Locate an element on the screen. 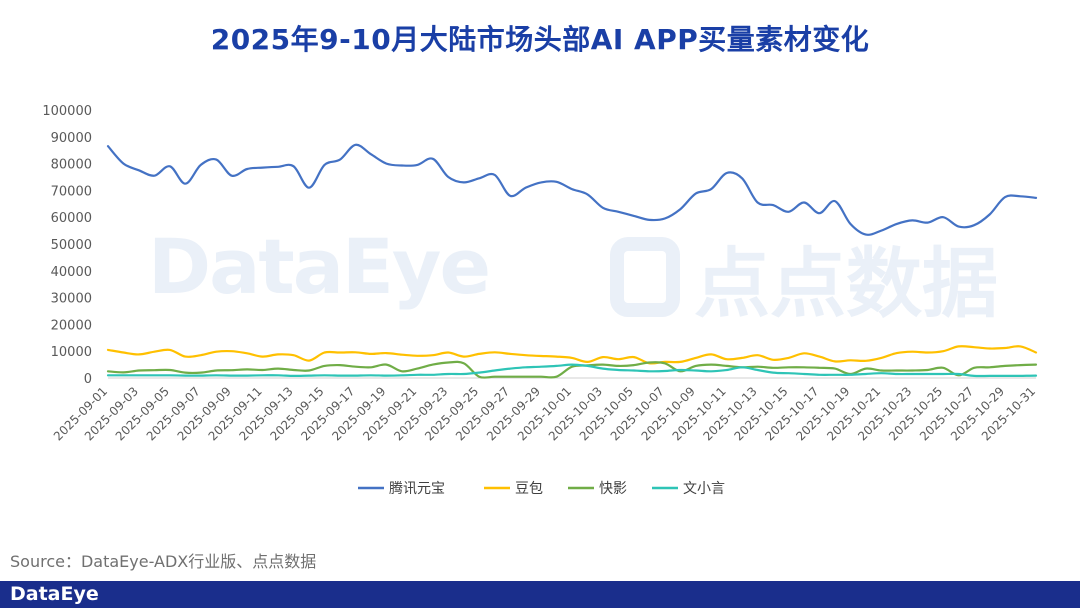 Image resolution: width=1080 pixels, height=608 pixels. y-tick-label: 20000 is located at coordinates (71, 325).